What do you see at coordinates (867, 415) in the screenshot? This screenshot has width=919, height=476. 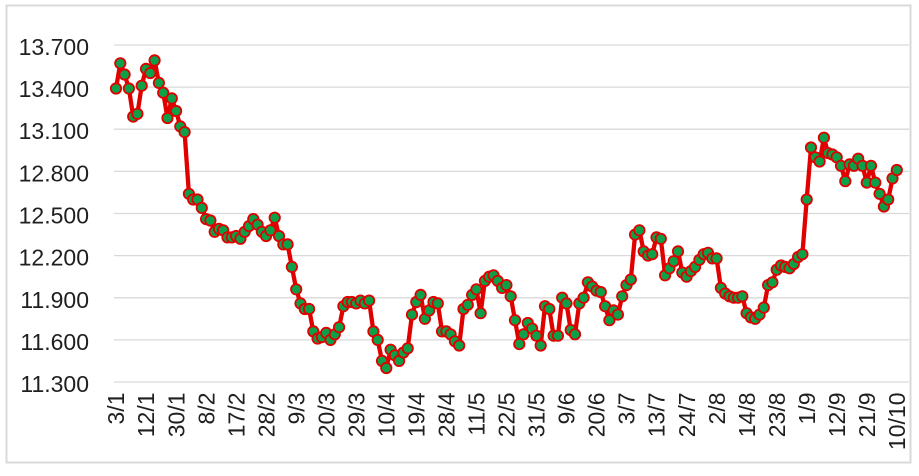 I see `svg-text: 21/9` at bounding box center [867, 415].